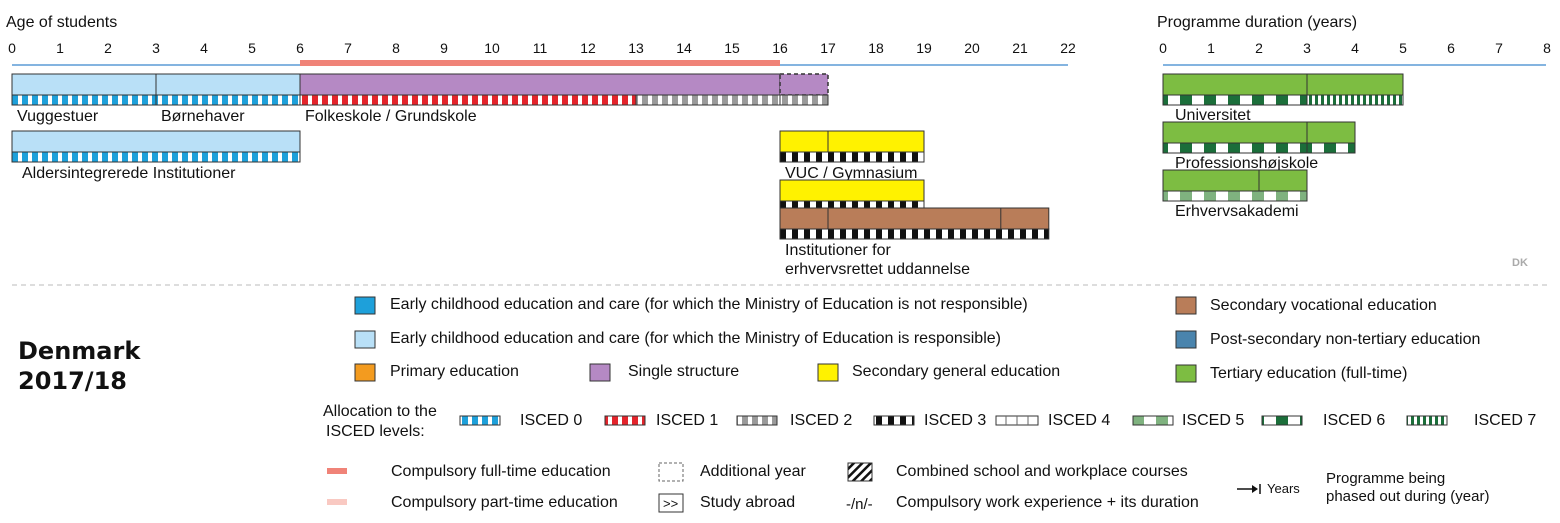 Image resolution: width=1560 pixels, height=523 pixels. I want to click on country-label: Denmark 2017/18, so click(79, 366).